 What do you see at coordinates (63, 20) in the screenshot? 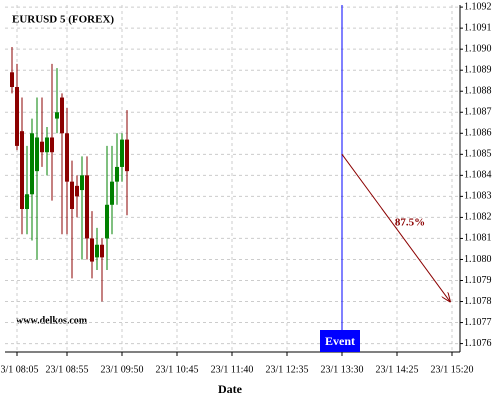
I see `chart-title: EURUSD 5 (FOREX)` at bounding box center [63, 20].